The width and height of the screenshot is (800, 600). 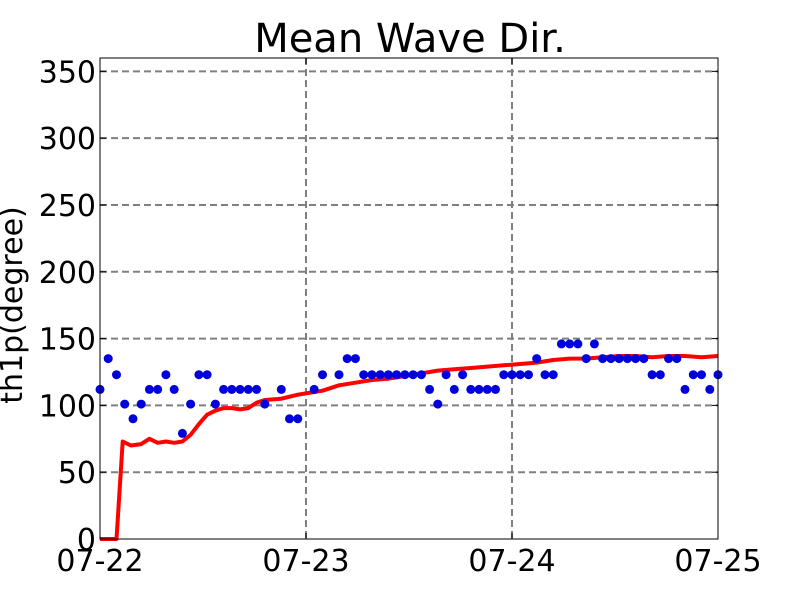 I want to click on x-tick-label: 07-22, so click(x=99, y=561).